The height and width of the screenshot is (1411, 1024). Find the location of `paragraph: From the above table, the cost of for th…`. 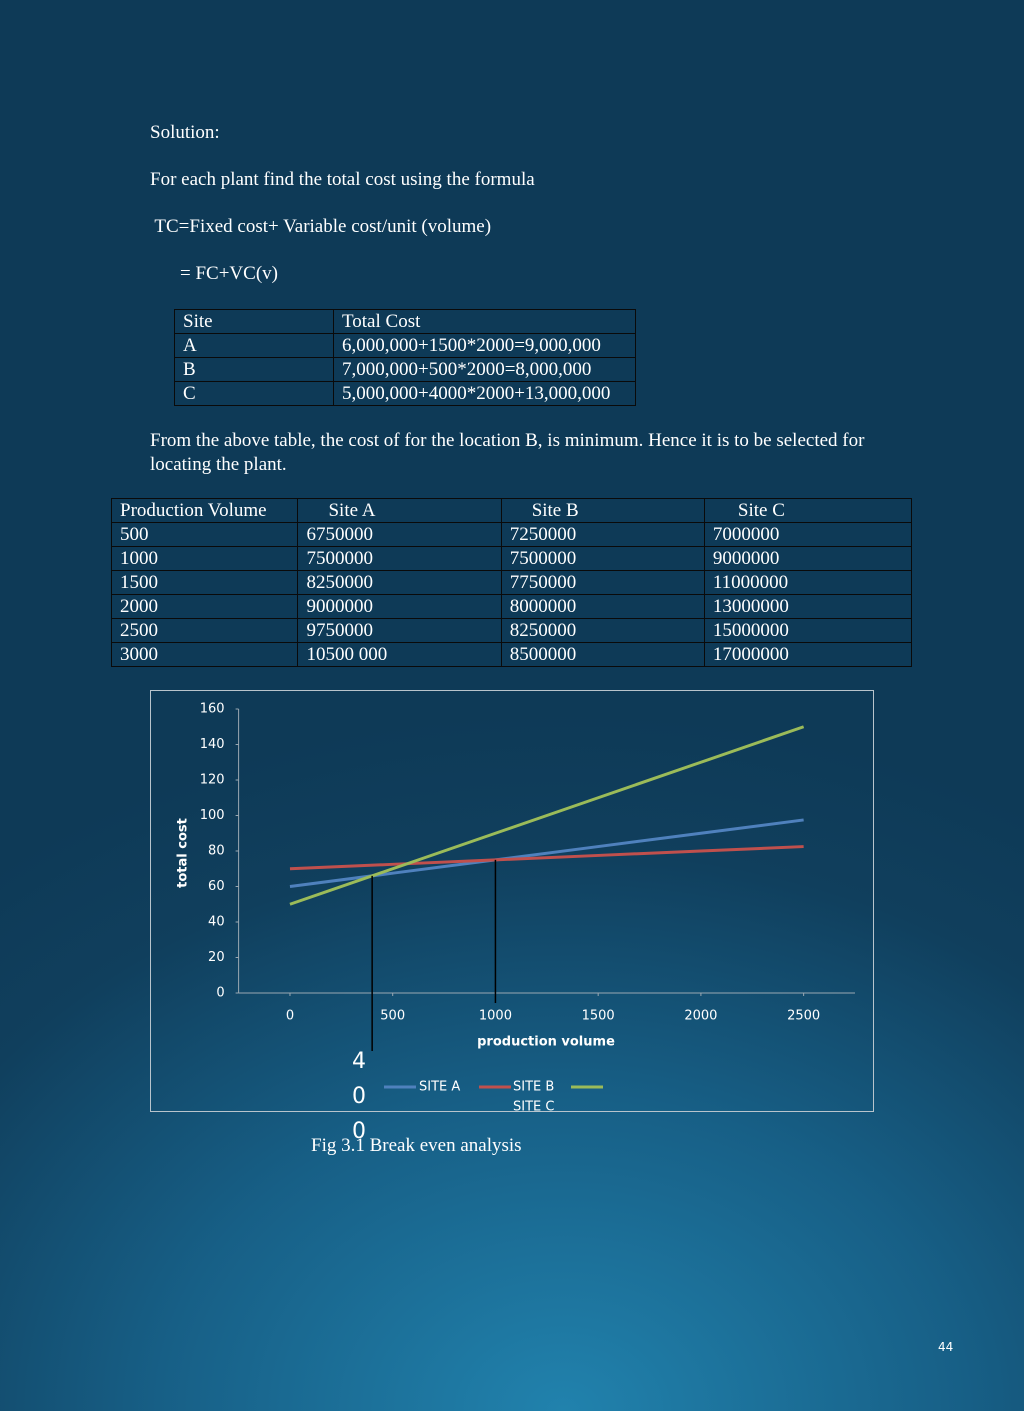

paragraph: From the above table, the cost of for th… is located at coordinates (507, 452).